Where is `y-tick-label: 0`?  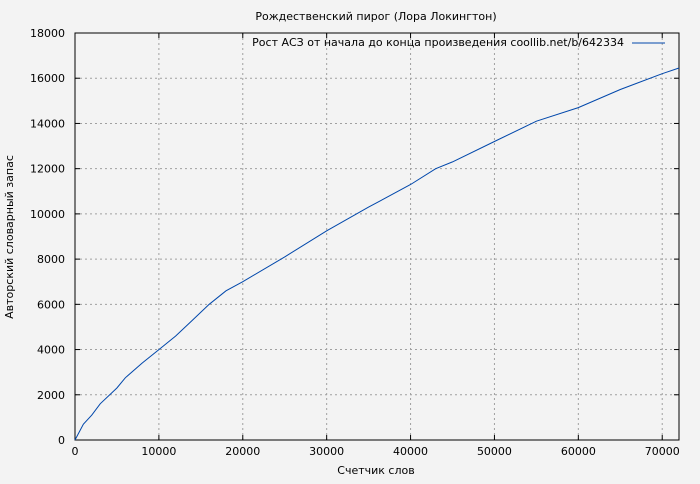
y-tick-label: 0 is located at coordinates (61, 440).